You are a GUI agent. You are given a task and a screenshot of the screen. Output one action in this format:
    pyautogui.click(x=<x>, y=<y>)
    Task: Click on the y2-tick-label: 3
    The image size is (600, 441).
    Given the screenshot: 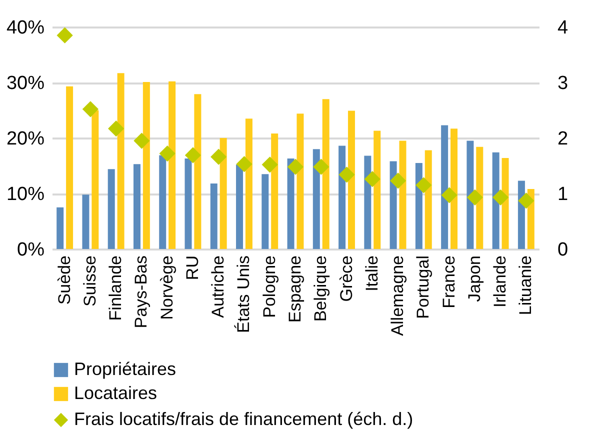 What is the action you would take?
    pyautogui.click(x=563, y=83)
    